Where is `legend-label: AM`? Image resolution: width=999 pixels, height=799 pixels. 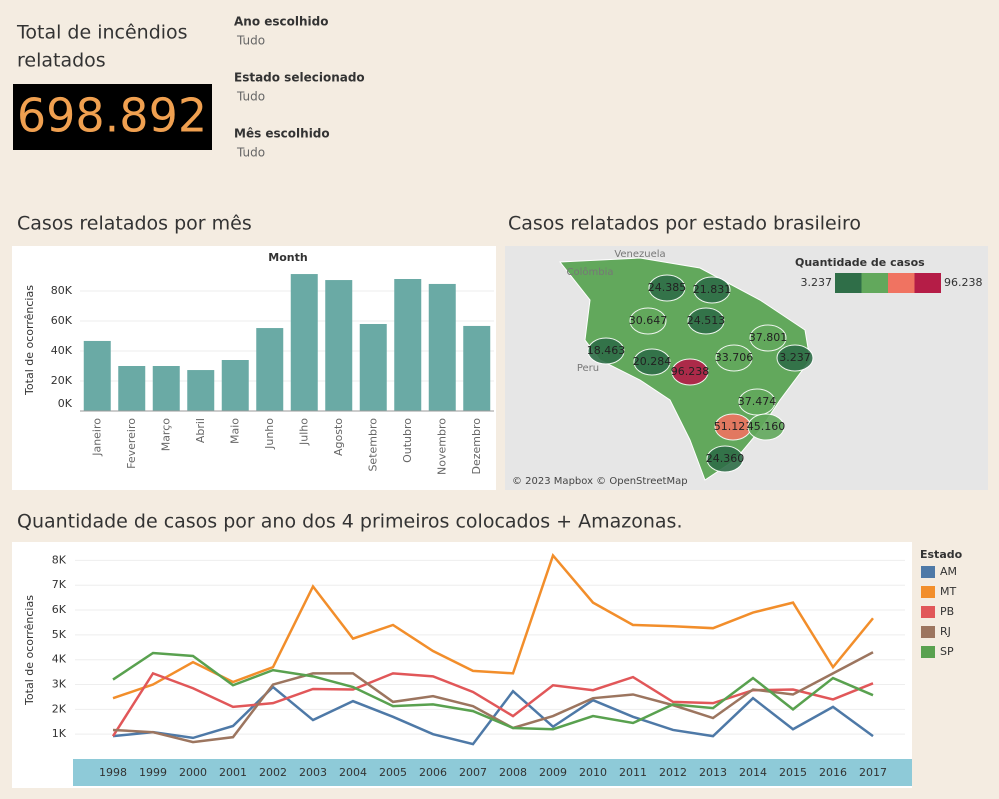
legend-label: AM is located at coordinates (948, 571).